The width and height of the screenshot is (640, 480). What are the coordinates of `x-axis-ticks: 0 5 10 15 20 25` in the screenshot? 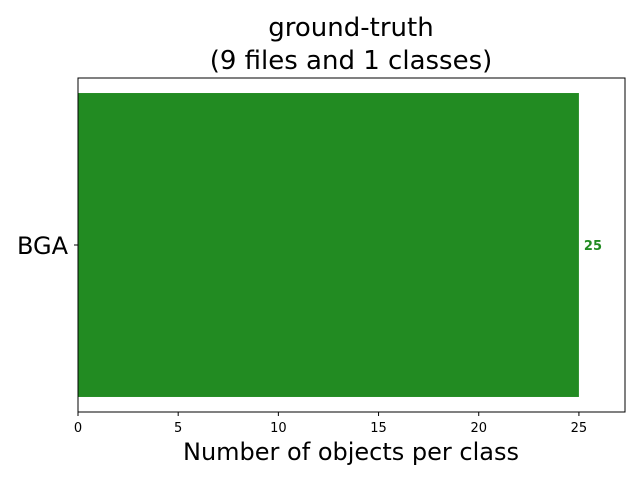 It's located at (330, 424).